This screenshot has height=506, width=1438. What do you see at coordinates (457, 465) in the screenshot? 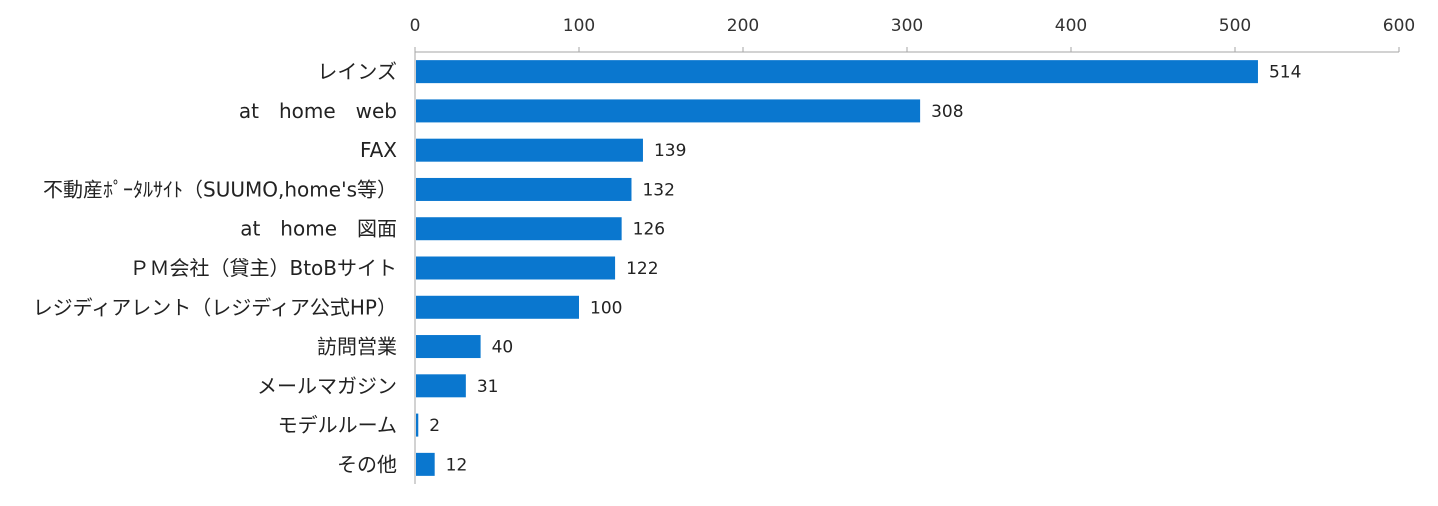
I see `value-label: 12` at bounding box center [457, 465].